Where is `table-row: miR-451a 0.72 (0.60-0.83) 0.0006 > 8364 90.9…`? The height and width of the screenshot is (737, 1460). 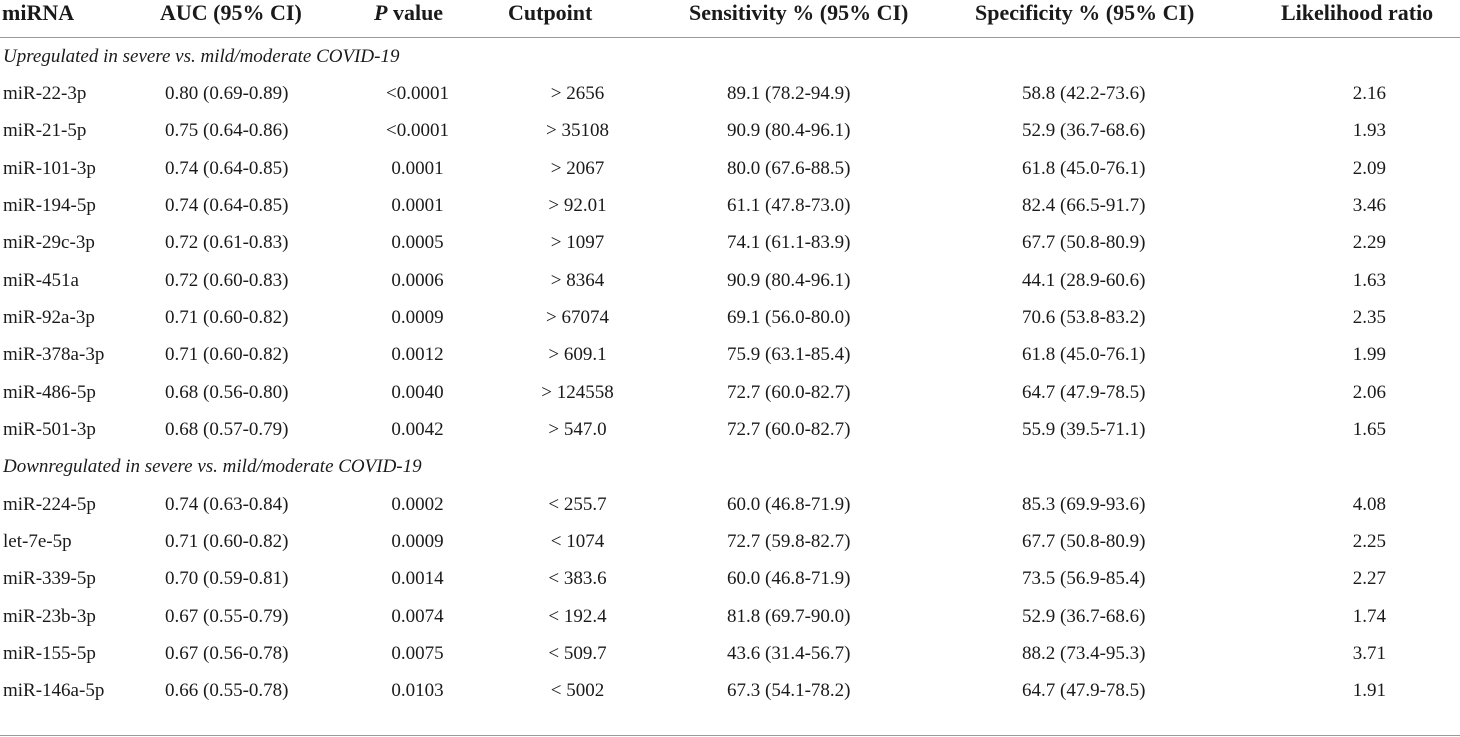 table-row: miR-451a 0.72 (0.60-0.83) 0.0006 > 8364 90.9… is located at coordinates (730, 280).